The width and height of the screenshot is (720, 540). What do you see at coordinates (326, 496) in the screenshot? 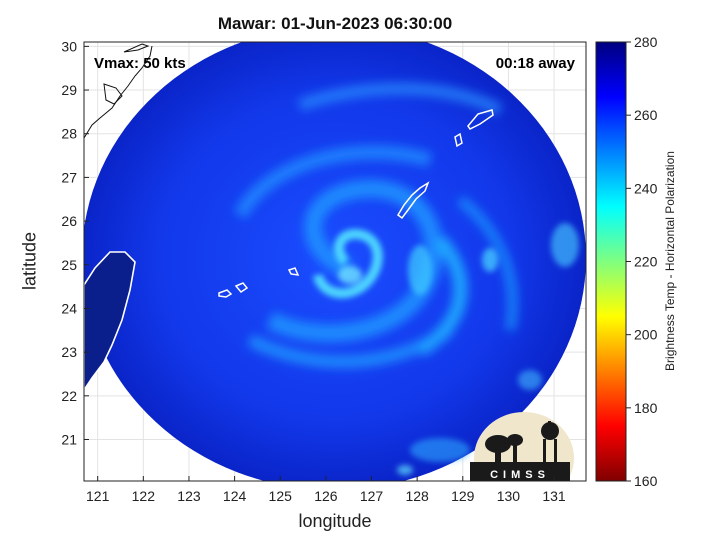
I see `x-tick-label: 126` at bounding box center [326, 496].